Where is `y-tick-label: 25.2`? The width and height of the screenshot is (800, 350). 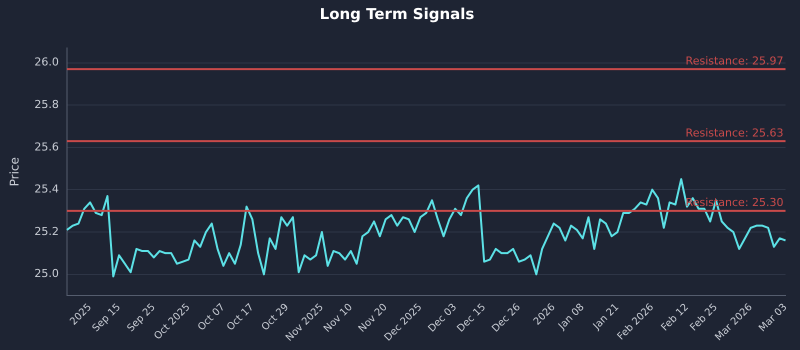
y-tick-label: 25.2 is located at coordinates (46, 231).